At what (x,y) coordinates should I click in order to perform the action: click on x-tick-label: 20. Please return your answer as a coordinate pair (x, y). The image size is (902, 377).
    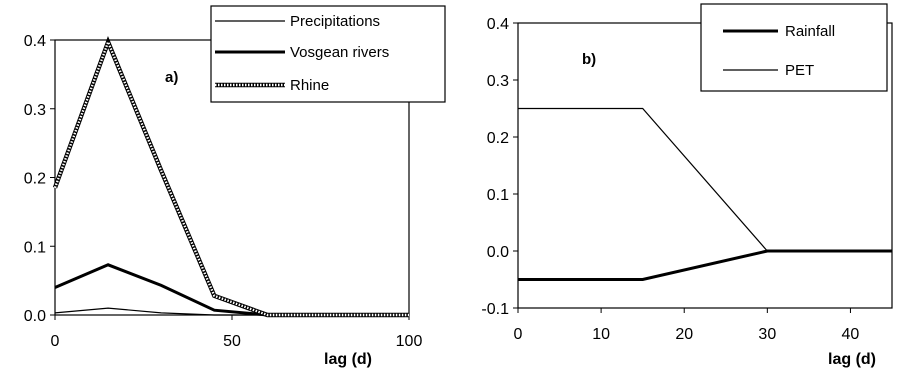
    Looking at the image, I should click on (684, 334).